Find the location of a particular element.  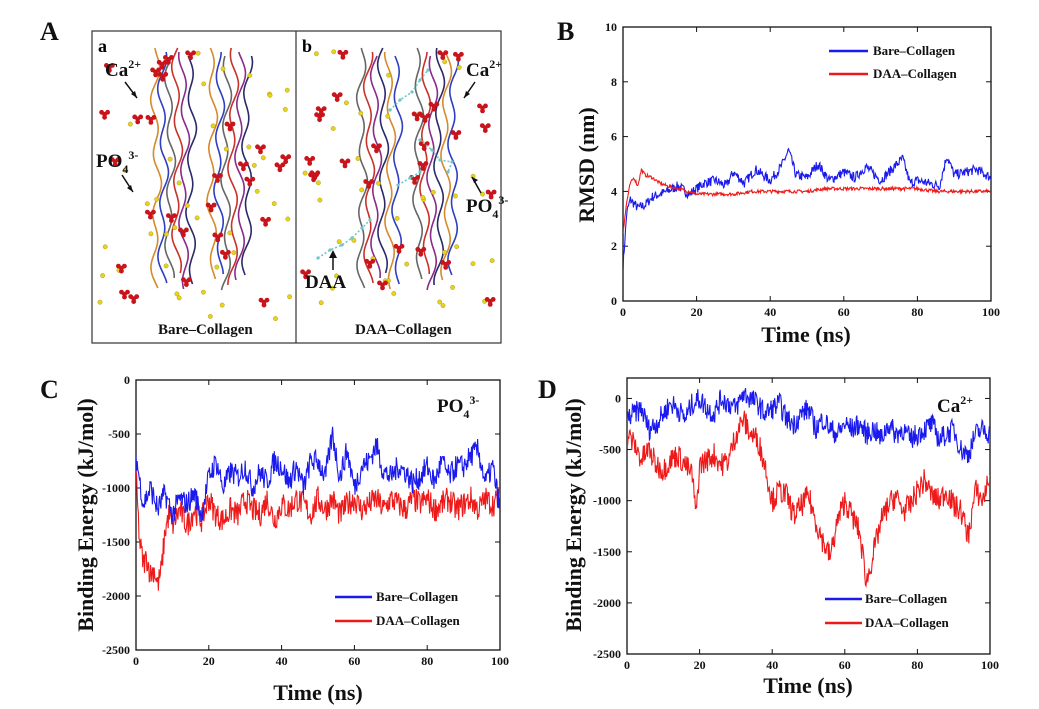

po4-label-sup: 3- is located at coordinates (503, 200).